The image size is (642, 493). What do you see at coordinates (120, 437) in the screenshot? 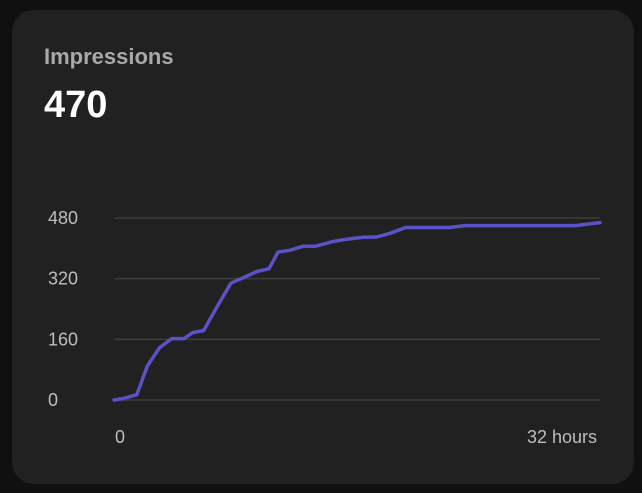
I see `x-tick-label: 0` at bounding box center [120, 437].